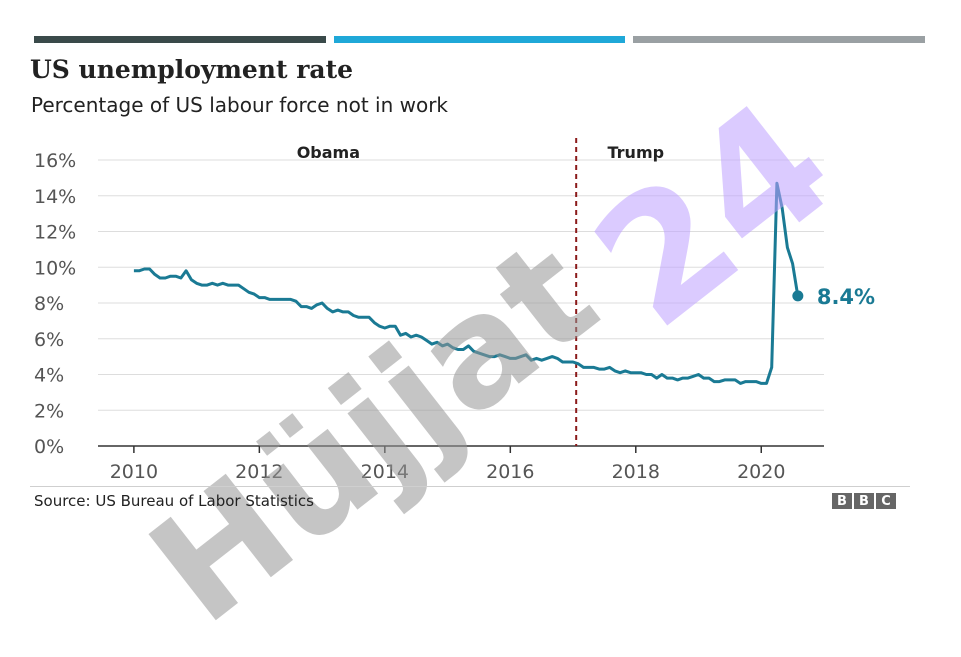 The height and width of the screenshot is (657, 961). What do you see at coordinates (49, 376) in the screenshot?
I see `y-tick-label: 4%` at bounding box center [49, 376].